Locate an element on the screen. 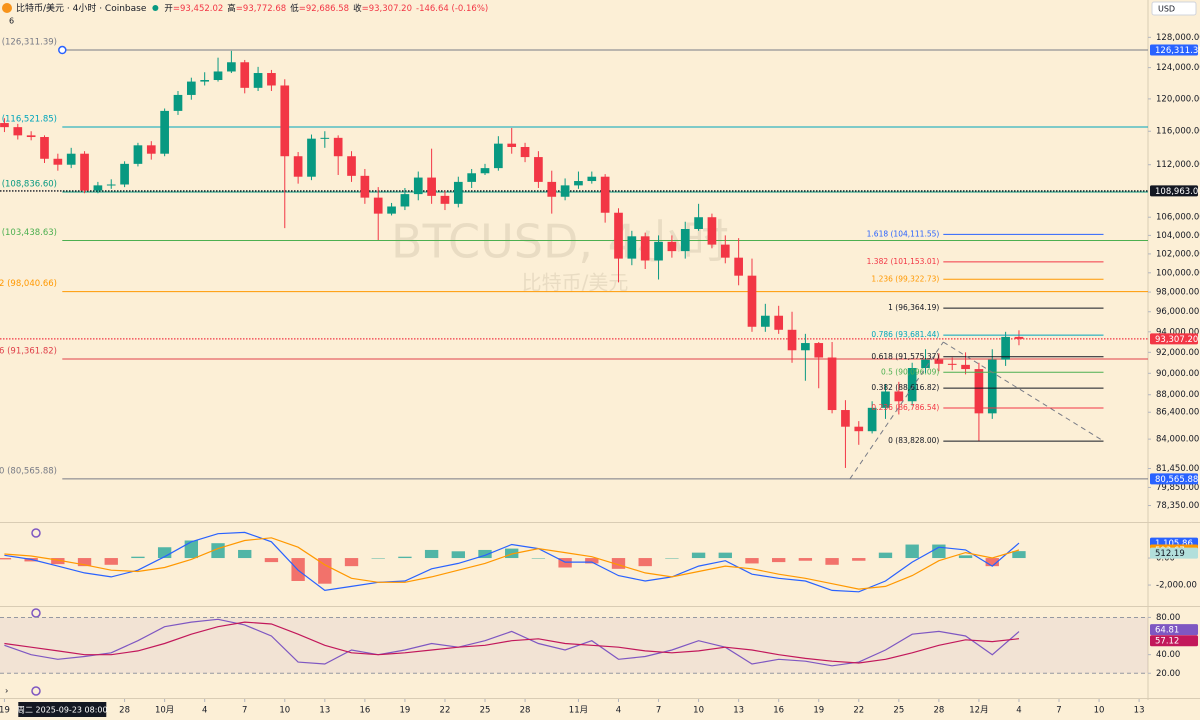  live-dot is located at coordinates (155, 8).